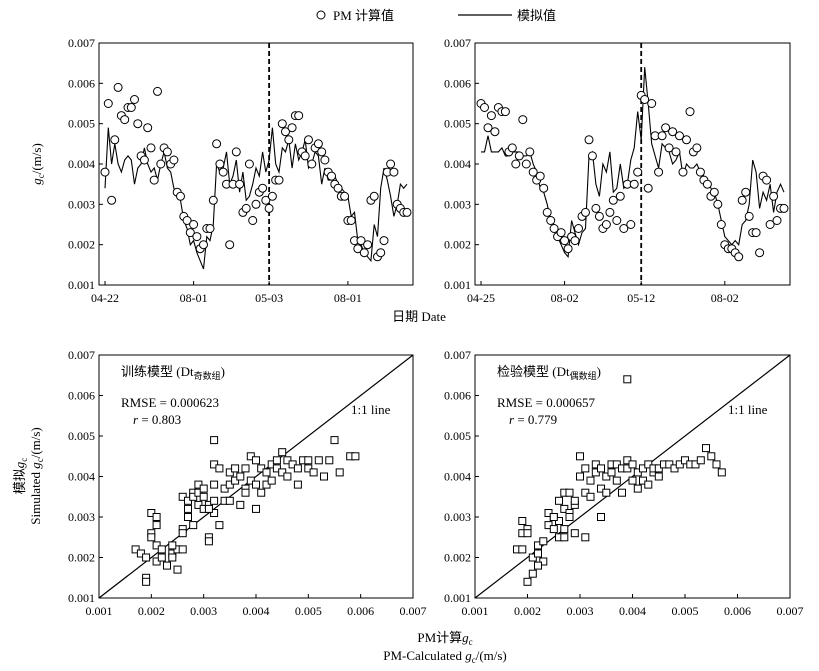 This screenshot has width=819, height=671. Describe the element at coordinates (36, 476) in the screenshot. I see `scatter-y-axis-label-en: Simulated gc/(m/s)` at that location.